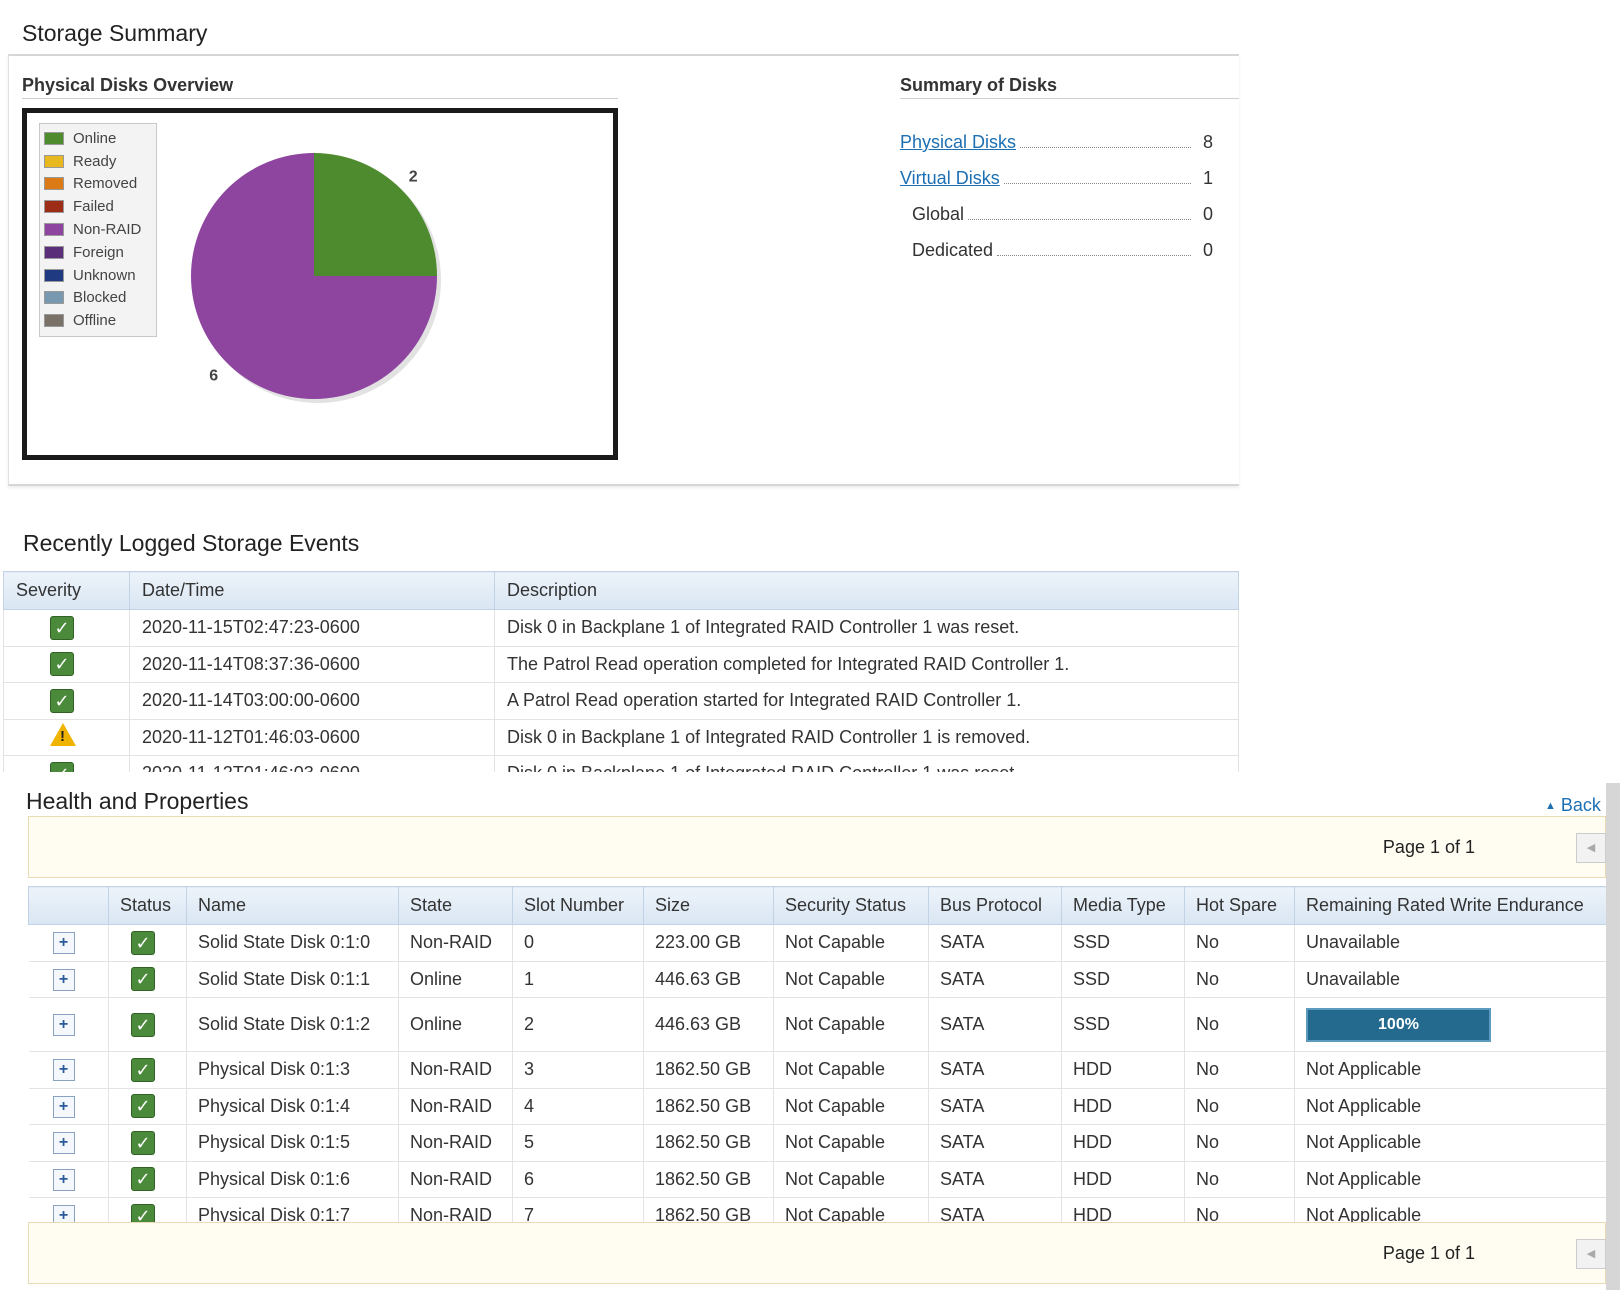 The height and width of the screenshot is (1304, 1624). Describe the element at coordinates (1123, 905) in the screenshot. I see `col-media-type: Media Type` at that location.